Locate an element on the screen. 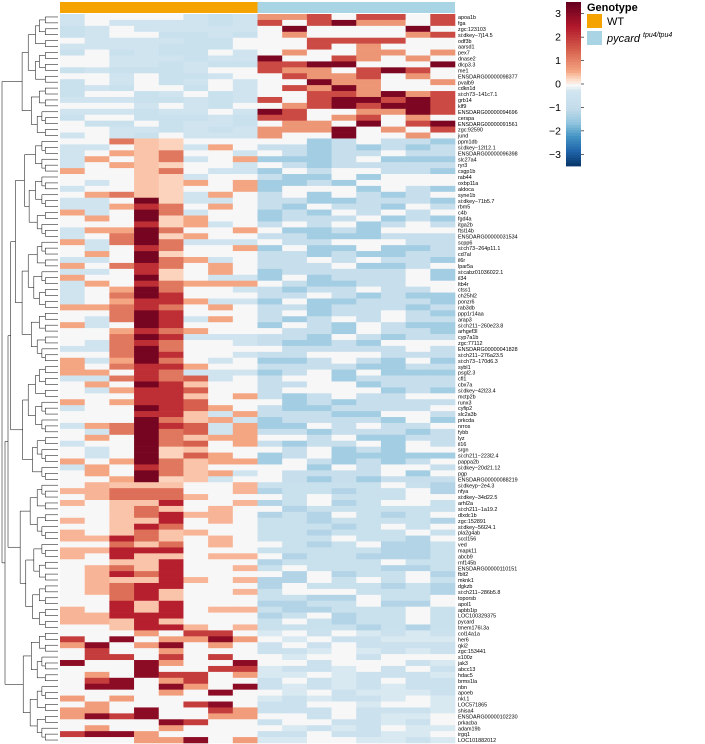 This screenshot has height=744, width=705. gene-label: csgp1b is located at coordinates (466, 172).